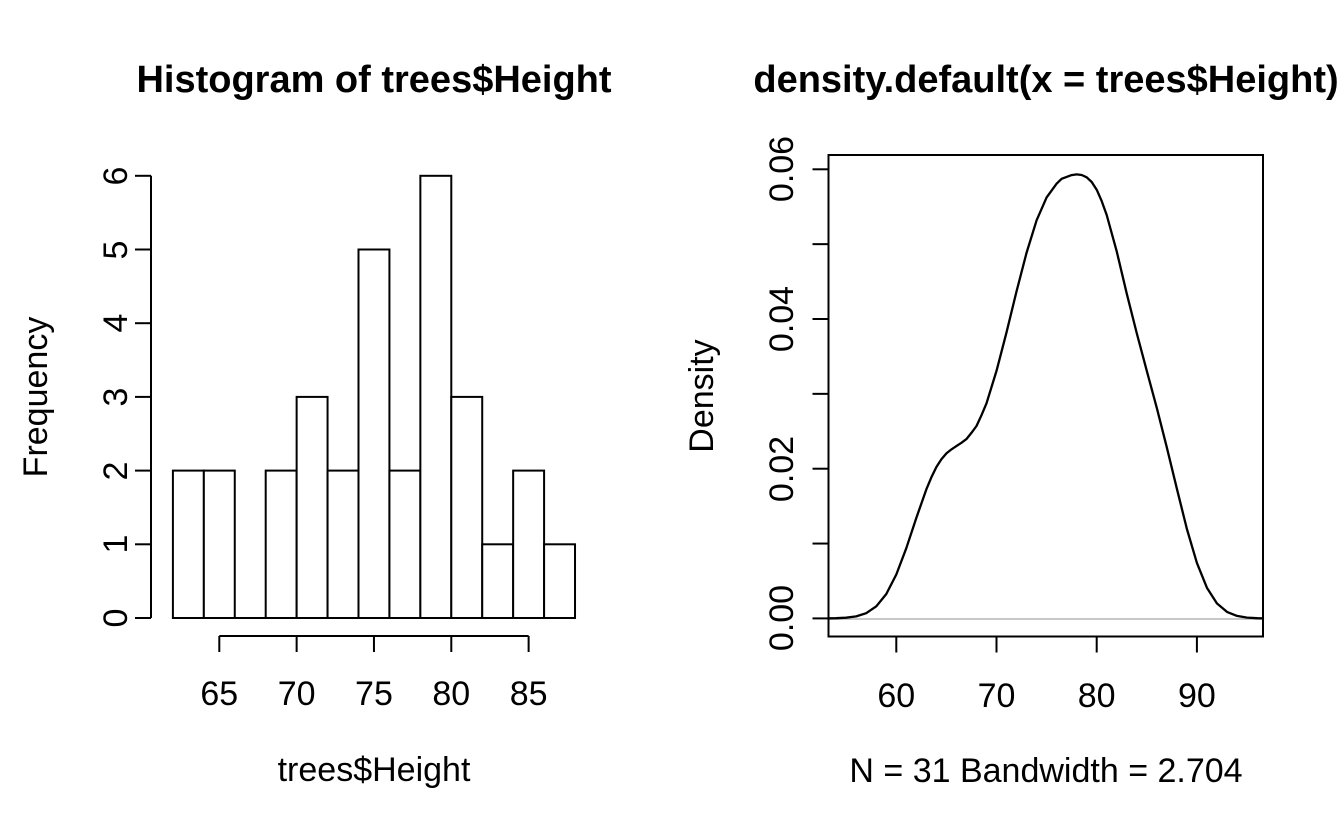  Describe the element at coordinates (116, 397) in the screenshot. I see `hist-y-tick-label: 3` at that location.